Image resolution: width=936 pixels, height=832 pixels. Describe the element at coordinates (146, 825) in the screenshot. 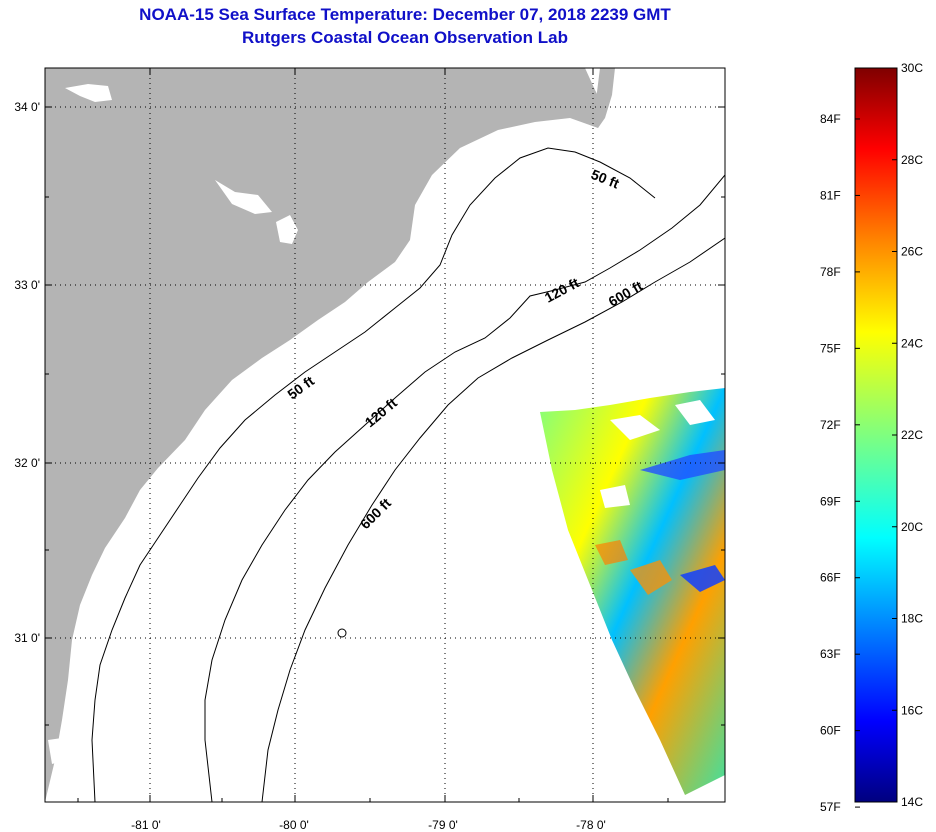

I see `lon-tick-label: -81 0'` at that location.